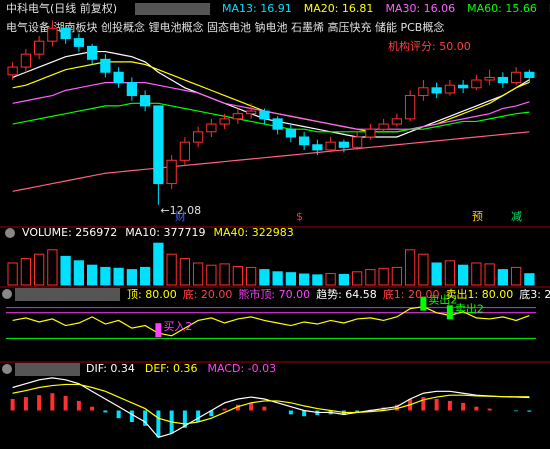 This screenshot has height=449, width=550. What do you see at coordinates (177, 326) in the screenshot?
I see `signal-label: 买入2` at bounding box center [177, 326].